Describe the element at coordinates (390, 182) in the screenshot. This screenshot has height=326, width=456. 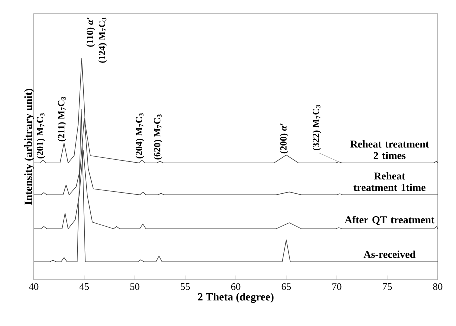
I see `series-label: Reheat treatment 1time` at that location.